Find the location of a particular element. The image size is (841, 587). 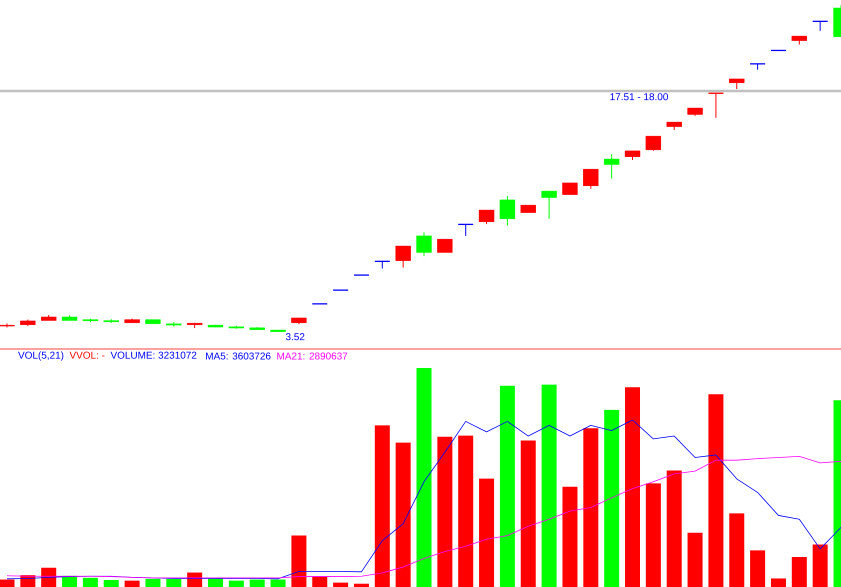

text: MA21: 2890637 is located at coordinates (312, 356).